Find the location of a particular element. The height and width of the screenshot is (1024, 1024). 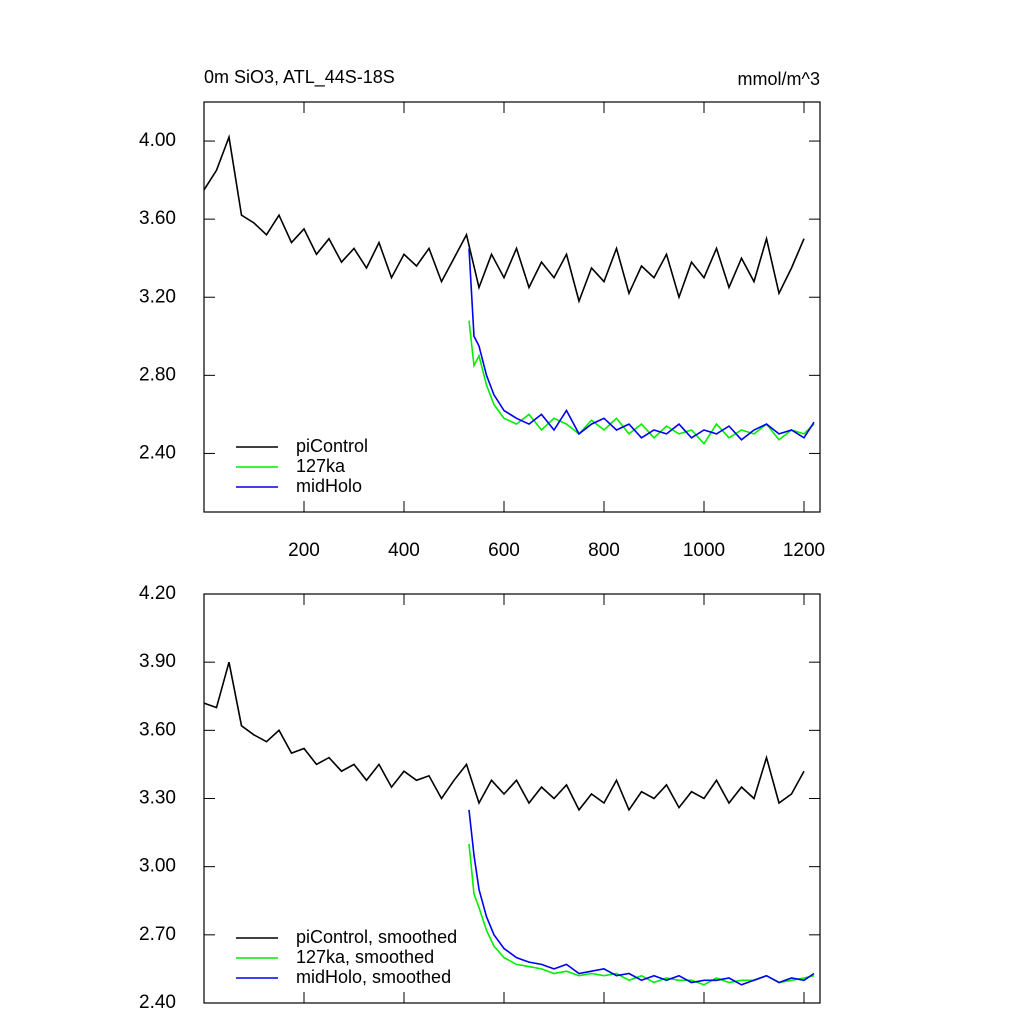

y-tick-label: 3.00 is located at coordinates (157, 866).